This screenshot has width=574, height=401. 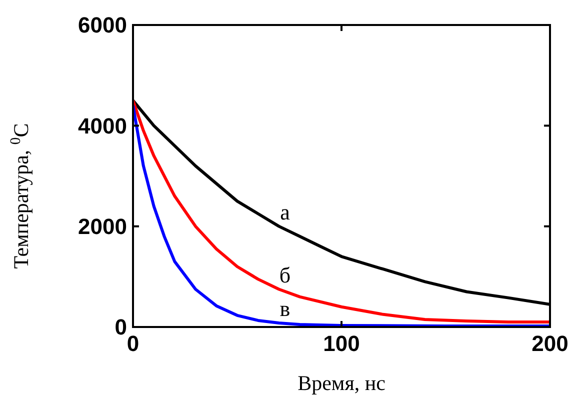 I want to click on series-label: а, so click(x=285, y=211).